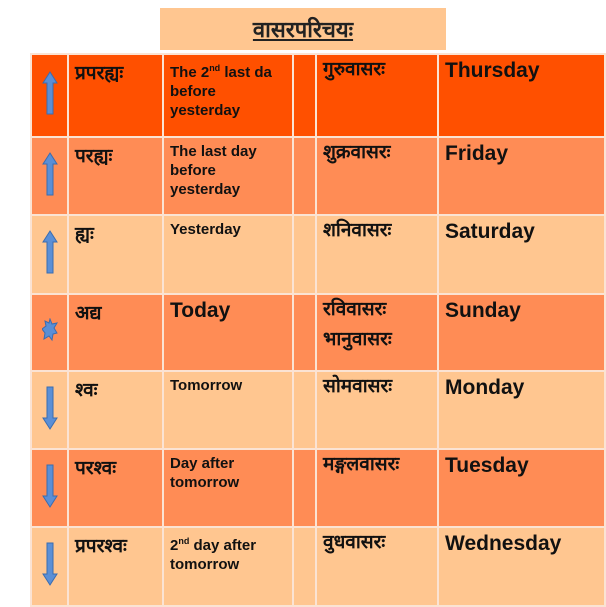  What do you see at coordinates (377, 410) in the screenshot?
I see `sanskrit-weekday: सोमवासरः` at bounding box center [377, 410].